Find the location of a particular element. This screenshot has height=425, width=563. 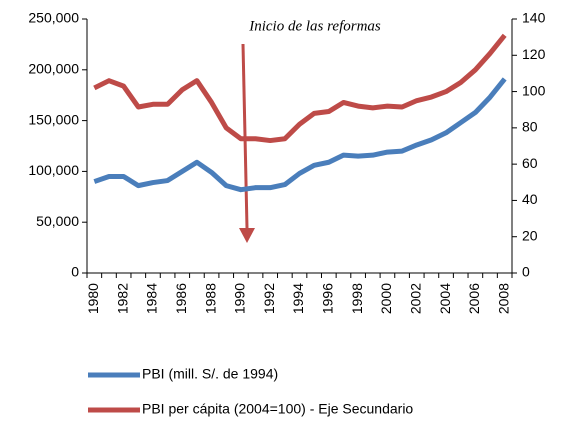

x-tick-label: 2008 is located at coordinates (503, 298).